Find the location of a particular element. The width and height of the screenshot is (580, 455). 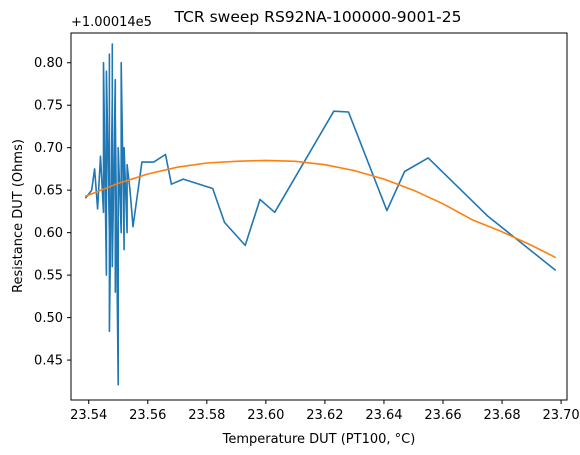

x-tick-label: 23.64 is located at coordinates (383, 415).